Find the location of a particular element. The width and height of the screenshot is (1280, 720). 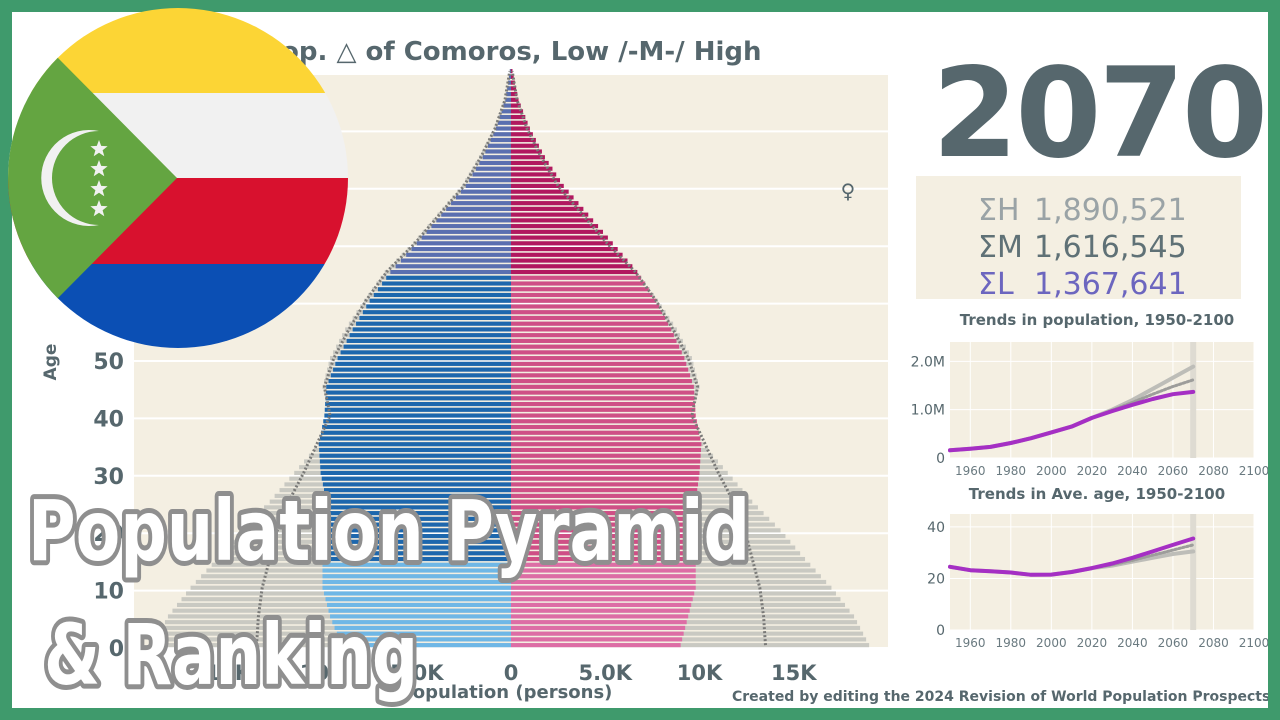

y-tick-label: 10 is located at coordinates (108, 592).